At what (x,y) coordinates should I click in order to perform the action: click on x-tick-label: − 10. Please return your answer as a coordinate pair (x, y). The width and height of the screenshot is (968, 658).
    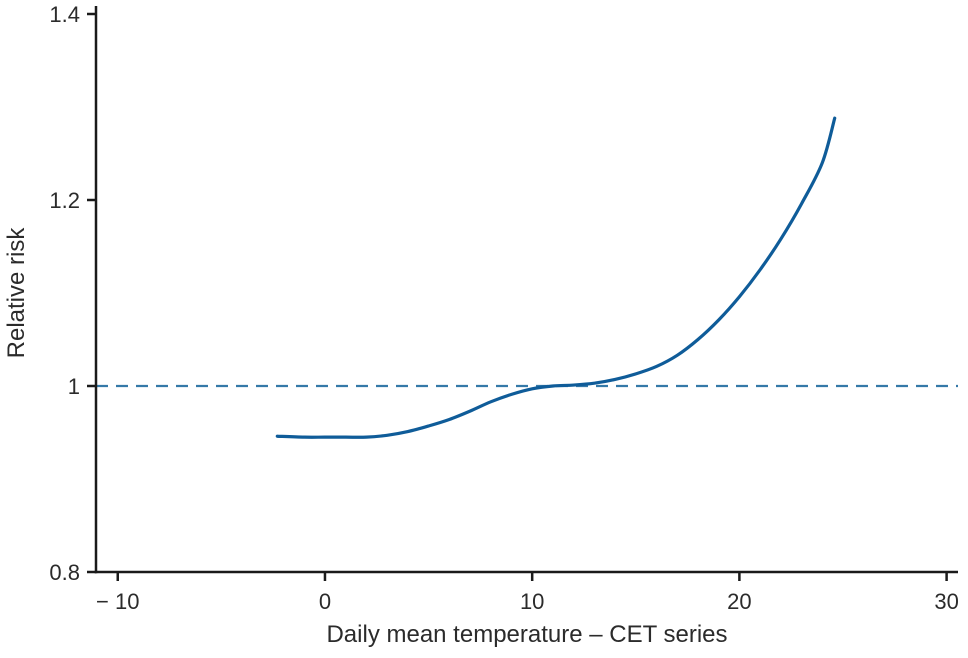
    Looking at the image, I should click on (117, 601).